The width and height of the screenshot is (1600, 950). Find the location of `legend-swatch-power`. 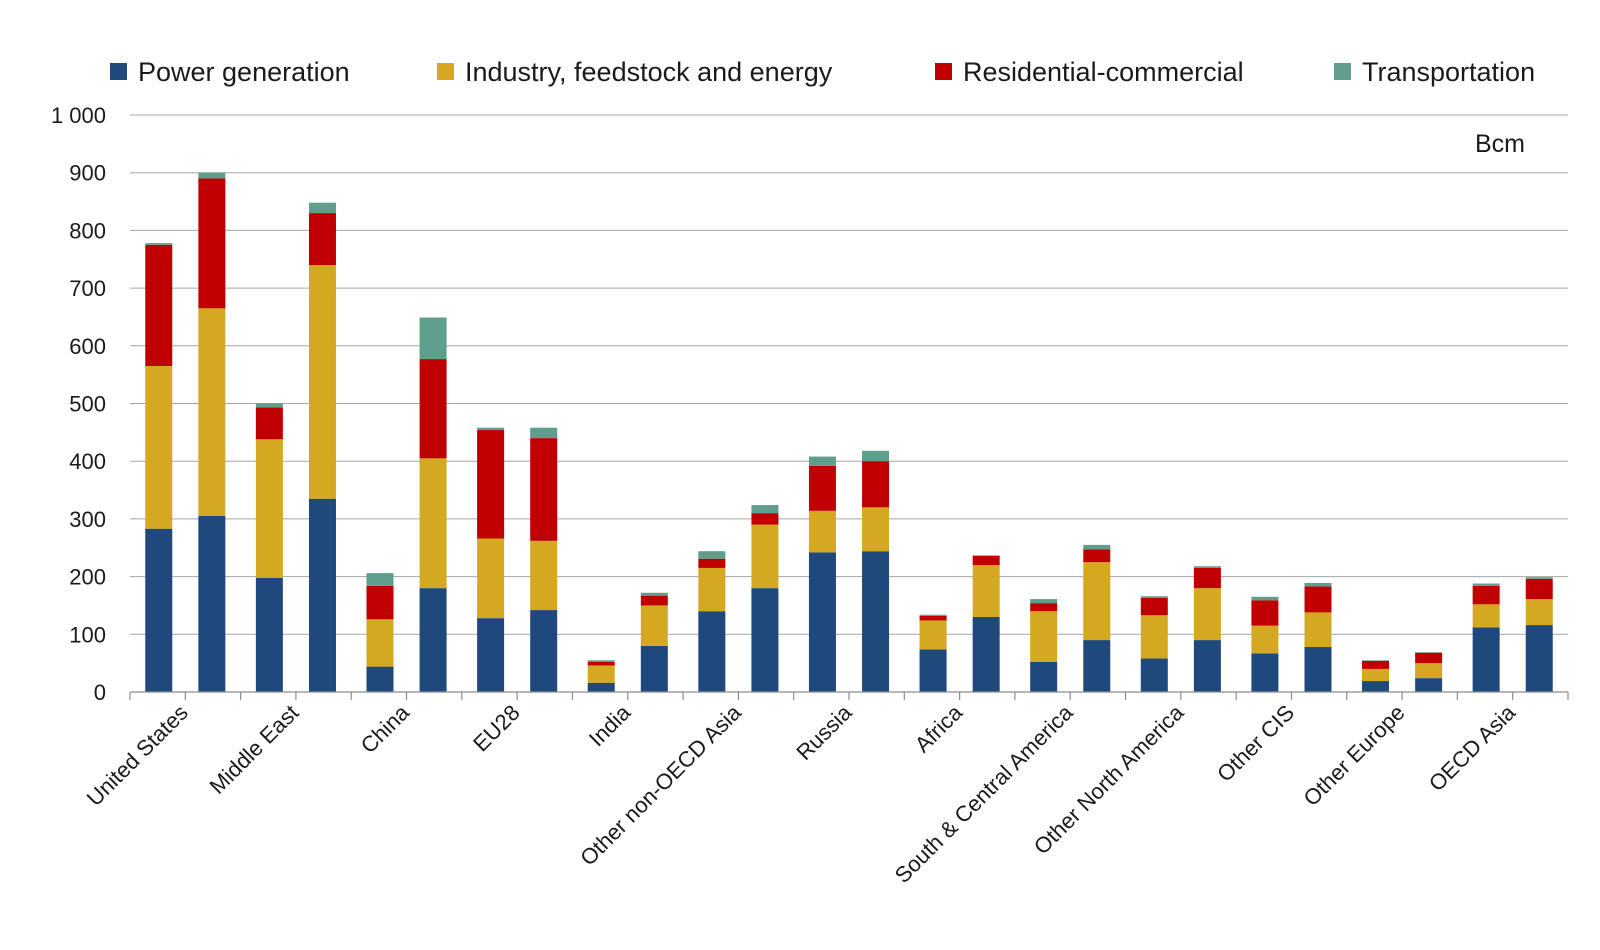

legend-swatch-power is located at coordinates (118, 71).